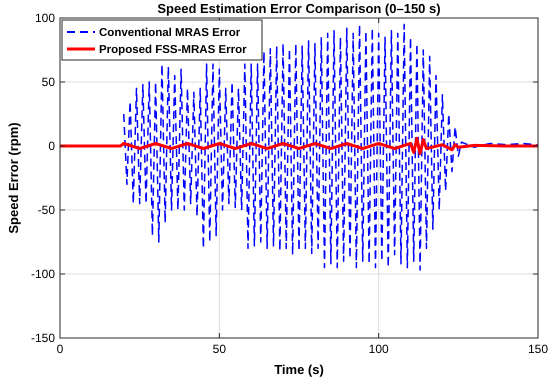  I want to click on y-tick-label: 100, so click(45, 18).